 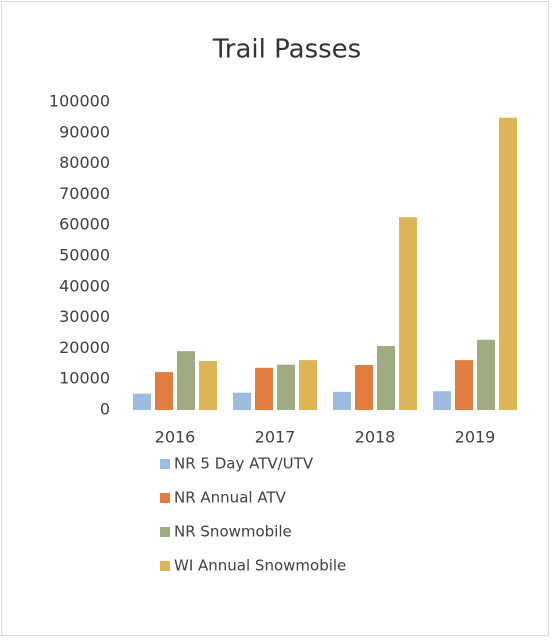 What do you see at coordinates (244, 464) in the screenshot?
I see `legend-label: NR 5 Day ATV/UTV` at bounding box center [244, 464].